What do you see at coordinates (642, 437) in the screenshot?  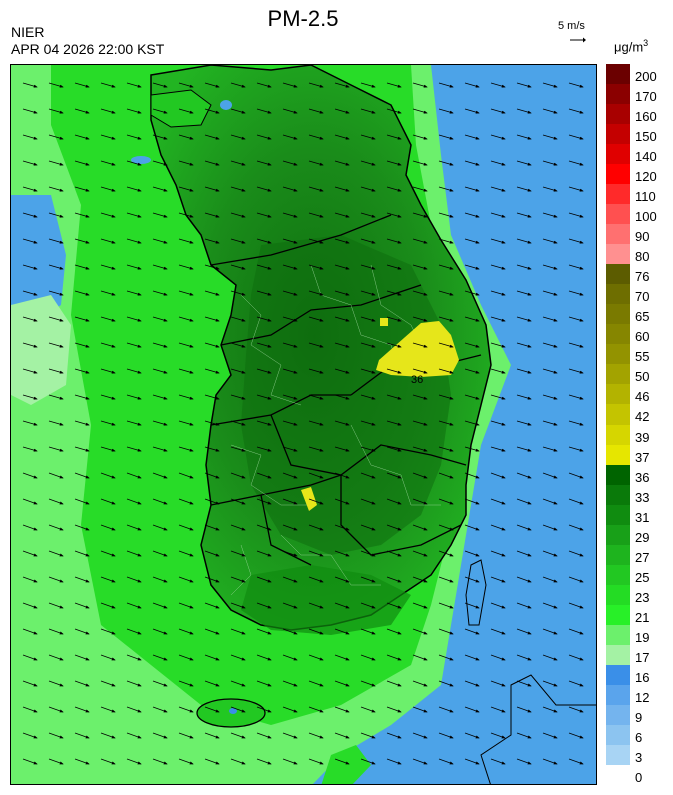 I see `colorbar-tick-label: 39` at bounding box center [642, 437].